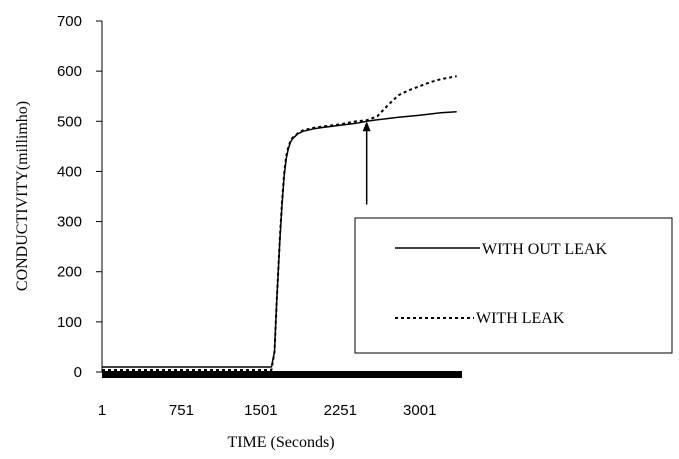  Describe the element at coordinates (69, 272) in the screenshot. I see `y-tick-label: 200` at that location.